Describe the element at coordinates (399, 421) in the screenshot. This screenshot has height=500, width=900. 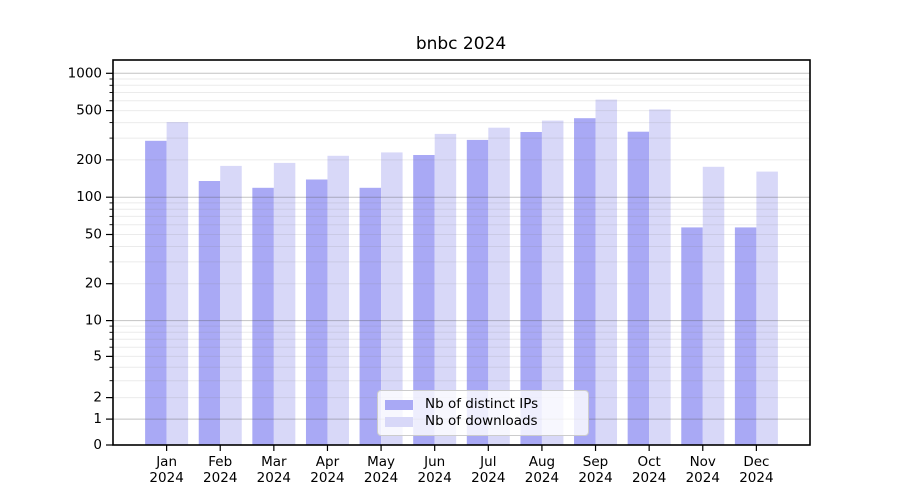
I see `legend-swatch-downloads` at that location.